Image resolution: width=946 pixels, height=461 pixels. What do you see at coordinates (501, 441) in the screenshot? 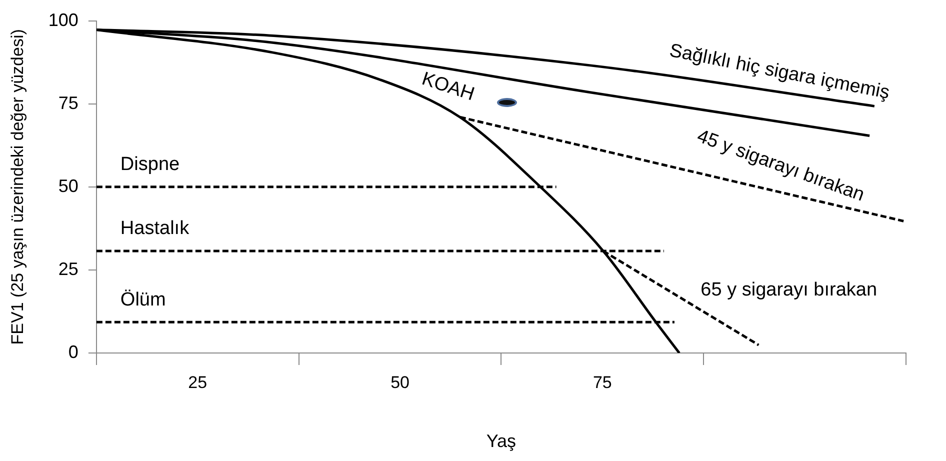
I see `x-axis-title: Yaş` at bounding box center [501, 441].